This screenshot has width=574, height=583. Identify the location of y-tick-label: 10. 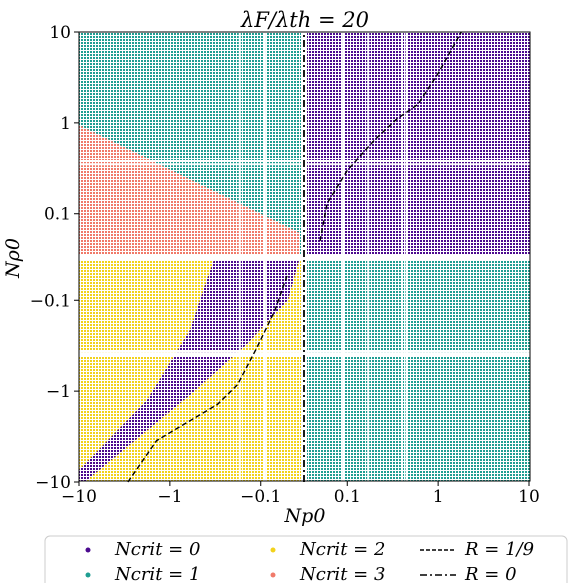
(60, 33).